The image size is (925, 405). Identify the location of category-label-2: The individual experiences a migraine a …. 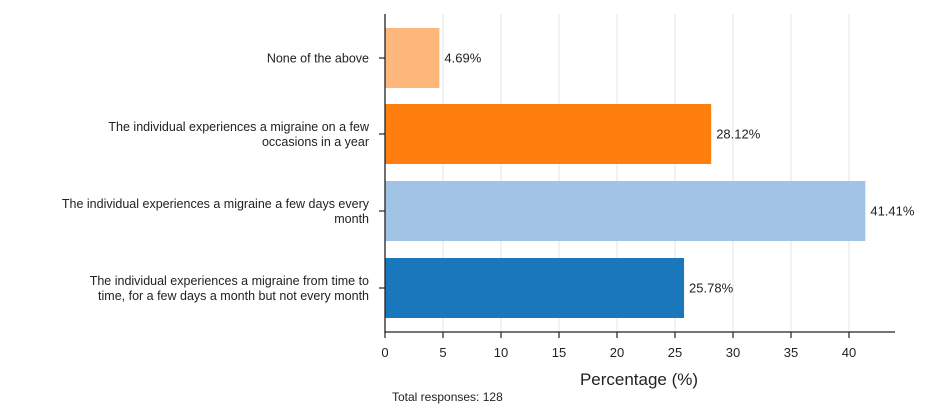
(216, 211).